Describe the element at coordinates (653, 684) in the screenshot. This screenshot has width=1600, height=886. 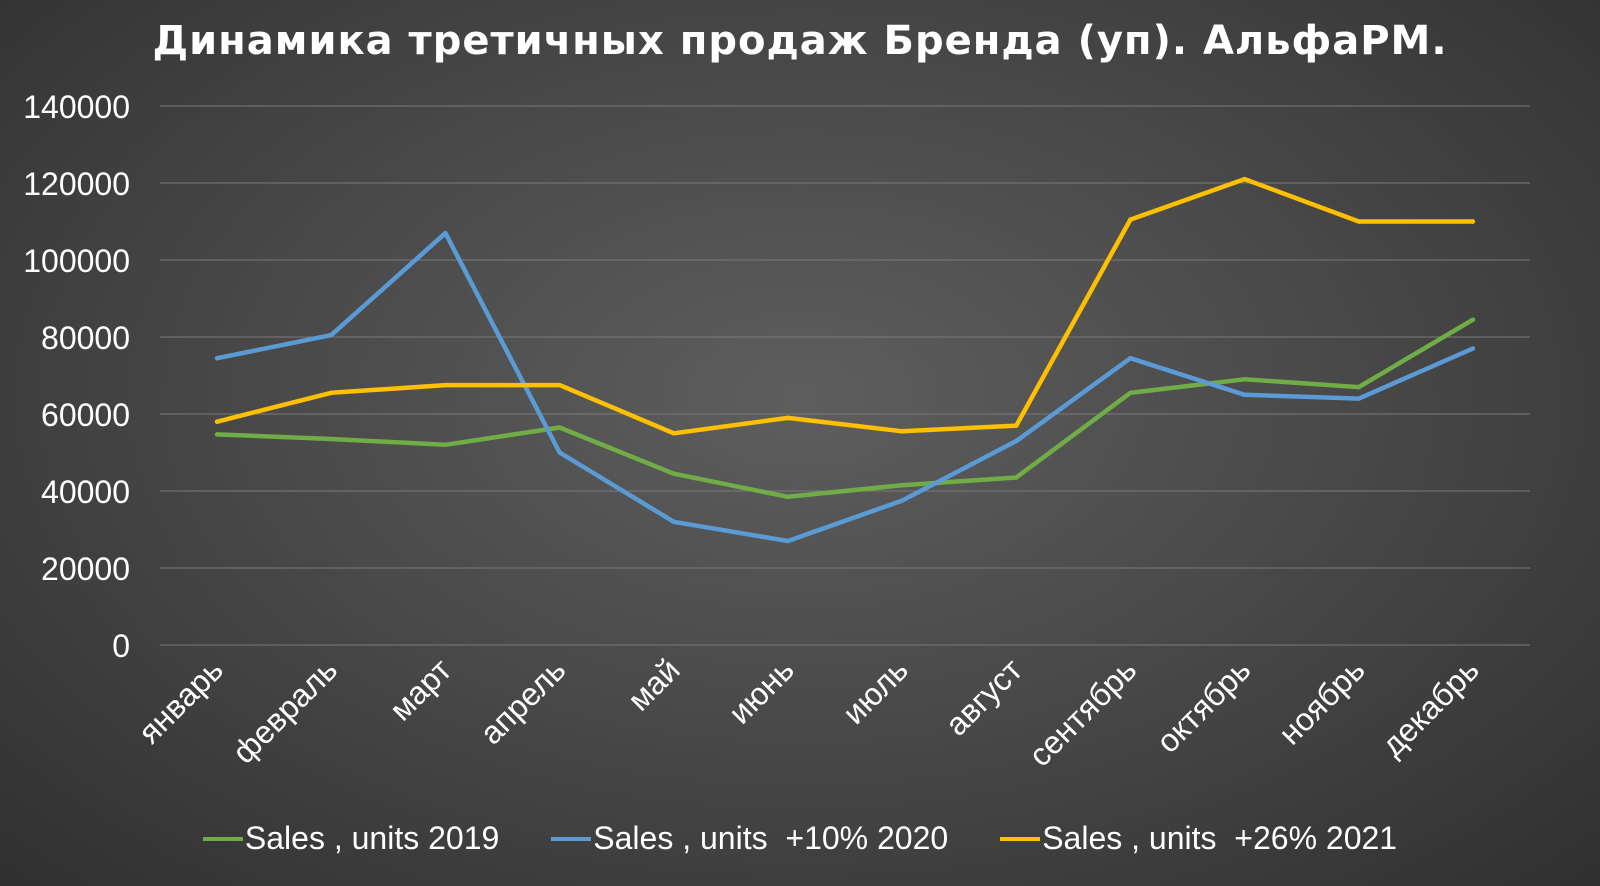
I see `x-tick-label: май` at that location.